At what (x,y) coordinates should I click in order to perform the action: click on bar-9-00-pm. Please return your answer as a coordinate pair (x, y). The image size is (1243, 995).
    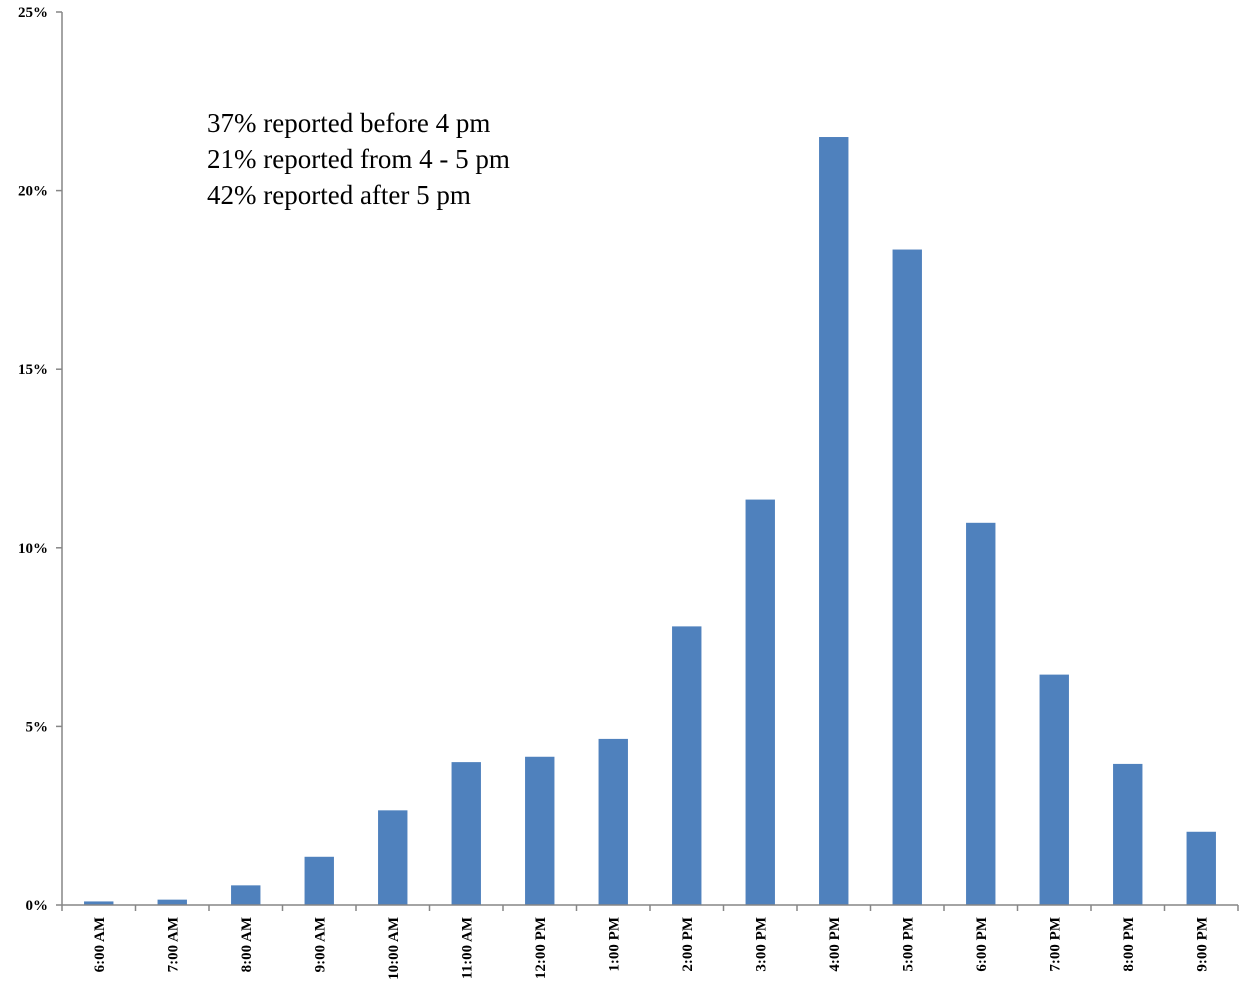
    Looking at the image, I should click on (1201, 868).